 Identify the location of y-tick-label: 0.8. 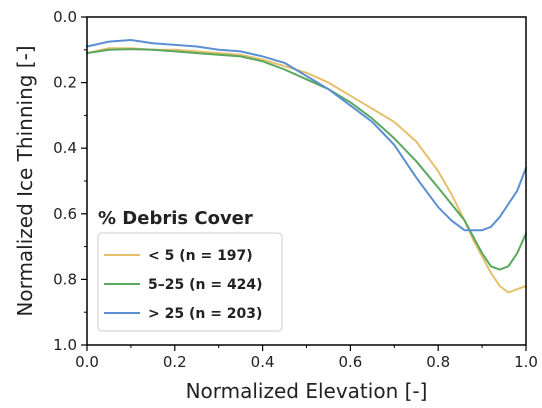
(65, 279).